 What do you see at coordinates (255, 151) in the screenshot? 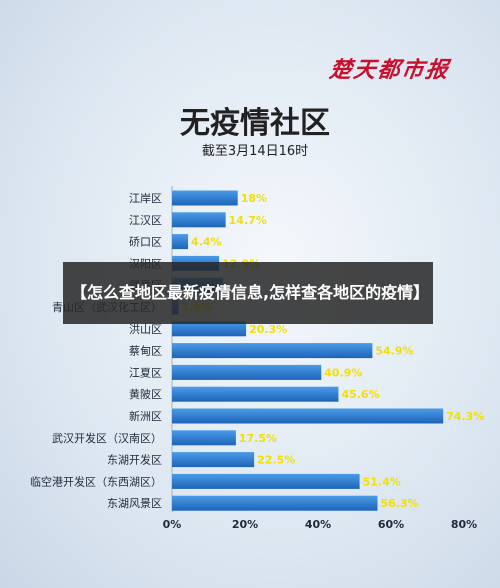
I see `chart-subtitle: 截至3月14日16时` at bounding box center [255, 151].